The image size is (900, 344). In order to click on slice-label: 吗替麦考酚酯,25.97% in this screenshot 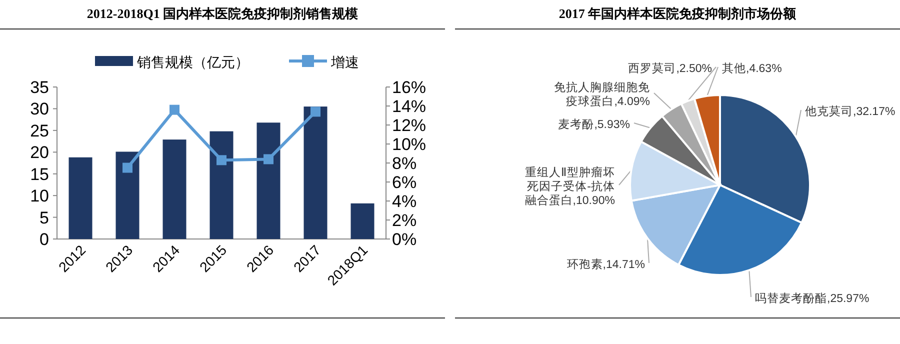, I will do `click(812, 298)`.